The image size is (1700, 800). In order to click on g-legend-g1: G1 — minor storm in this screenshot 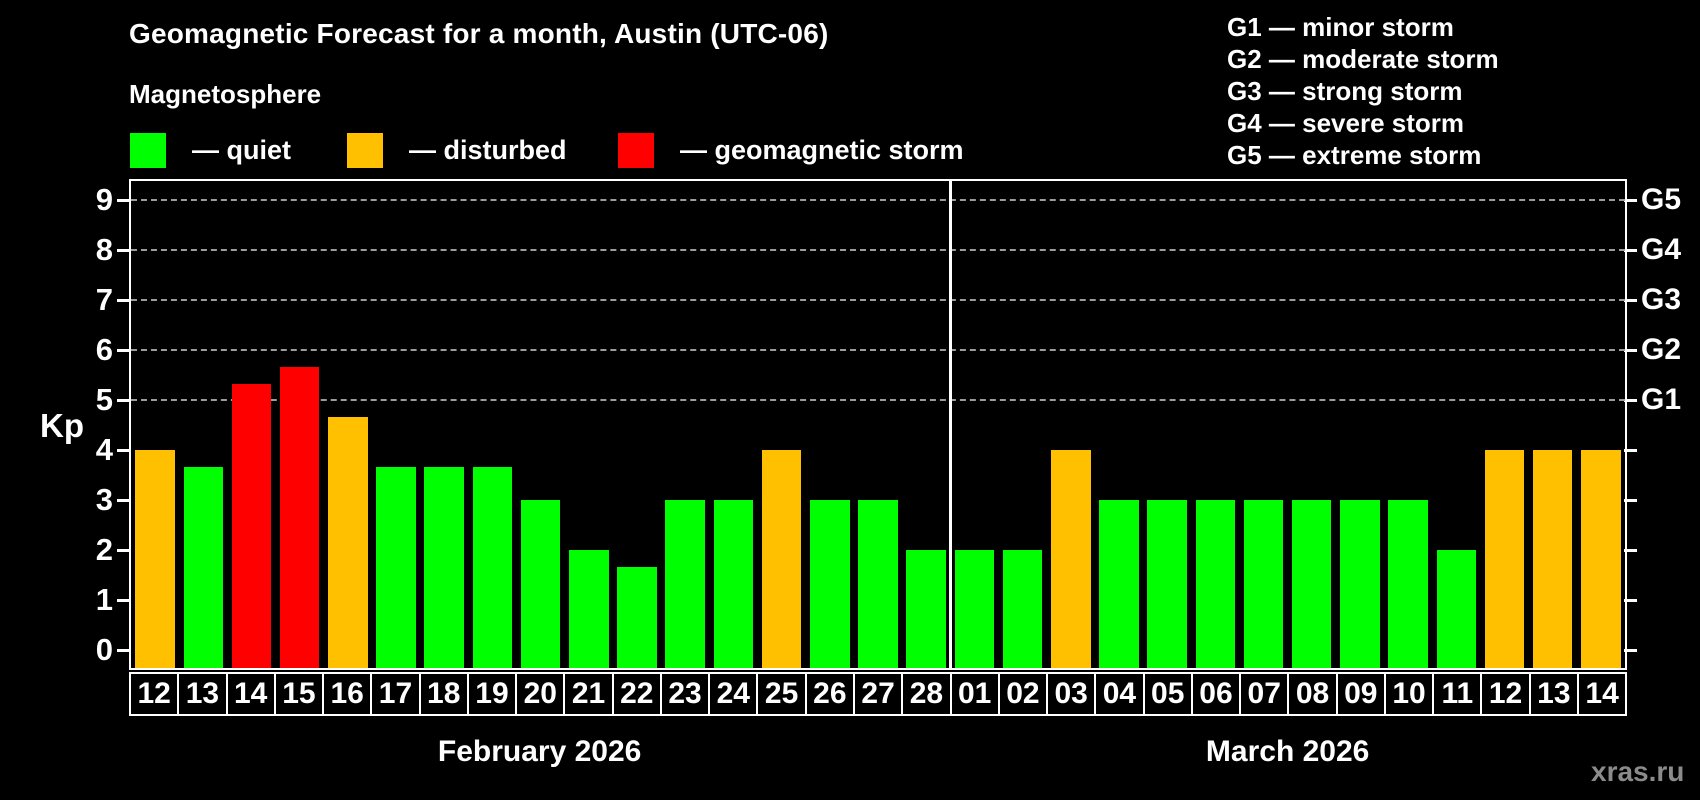, I will do `click(1340, 27)`.